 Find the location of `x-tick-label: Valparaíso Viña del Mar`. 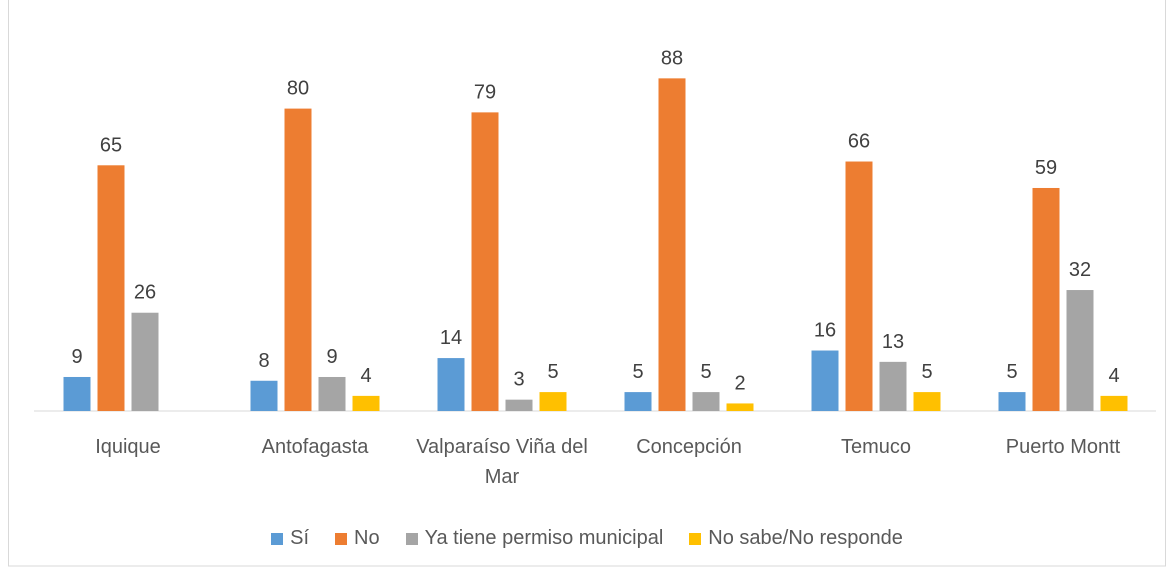

x-tick-label: Valparaíso Viña del Mar is located at coordinates (502, 462).